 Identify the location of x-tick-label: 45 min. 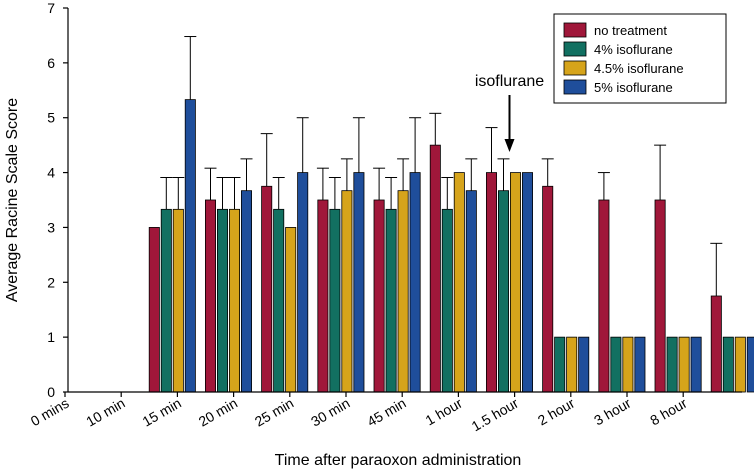
(386, 412).